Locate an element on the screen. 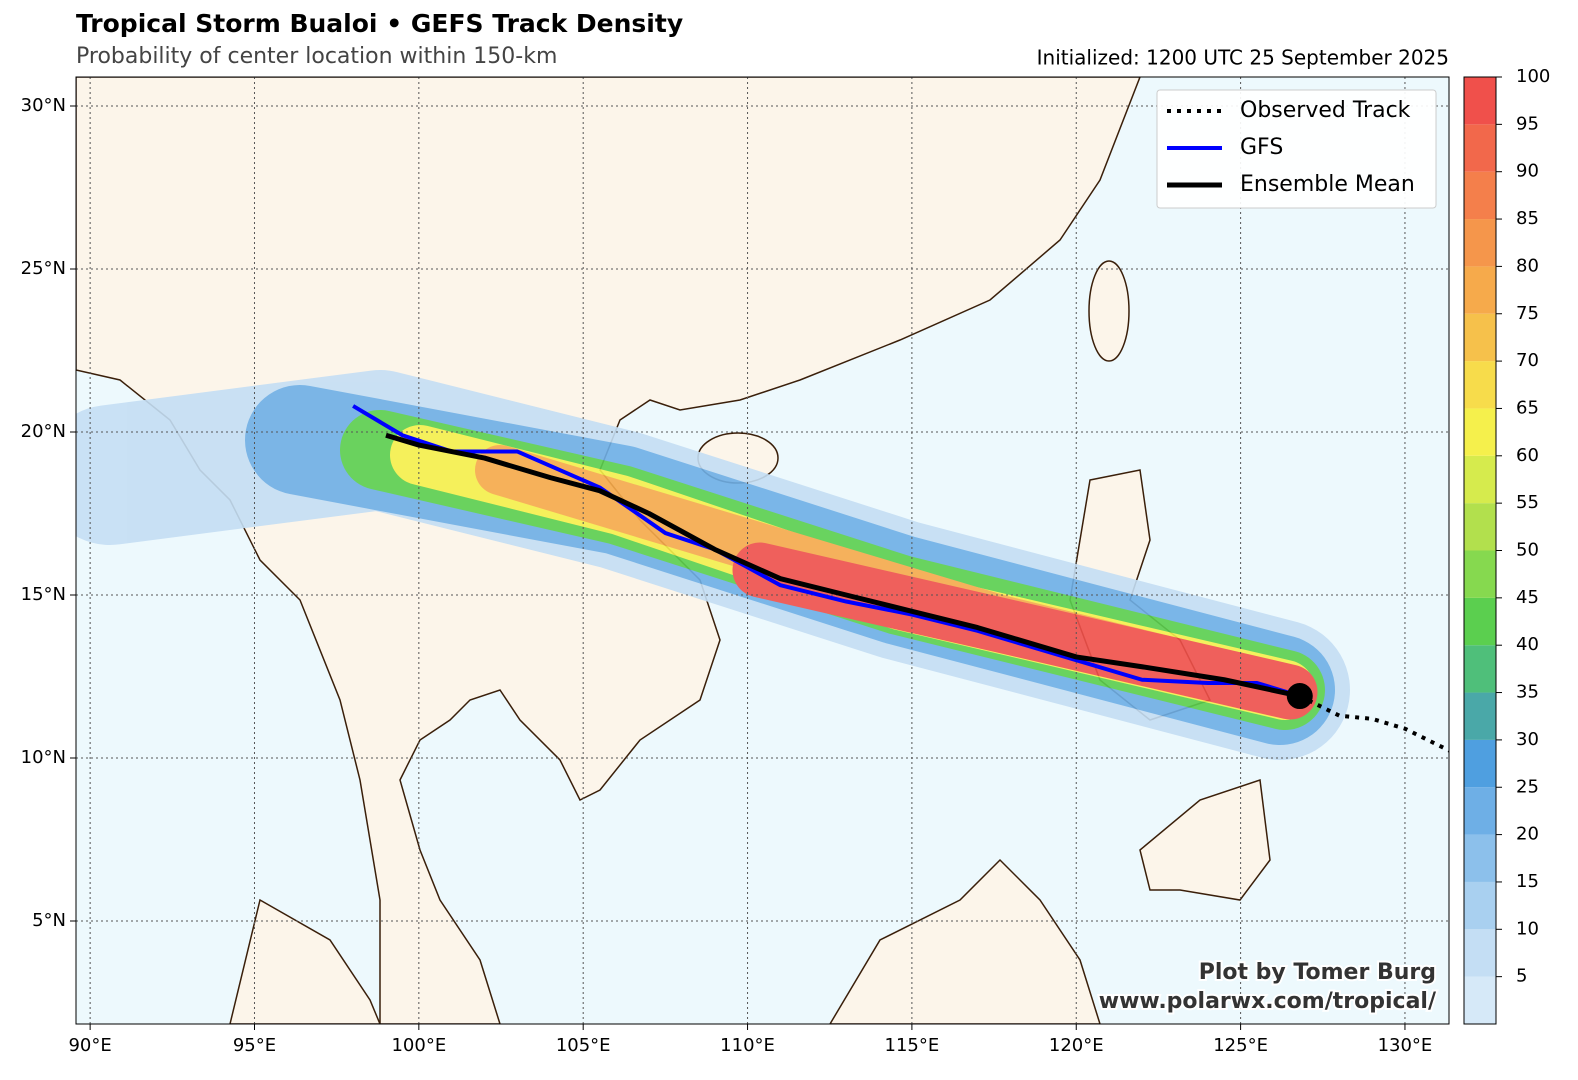 The height and width of the screenshot is (1080, 1578). x-tick-label: 130°E is located at coordinates (1405, 1045).